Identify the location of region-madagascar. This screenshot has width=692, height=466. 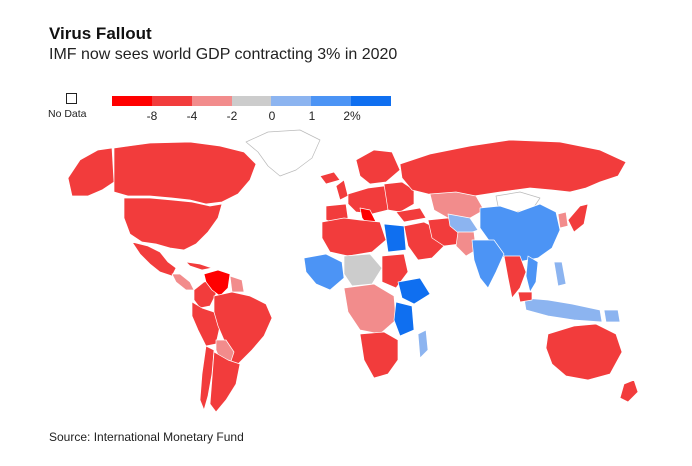
(423, 344).